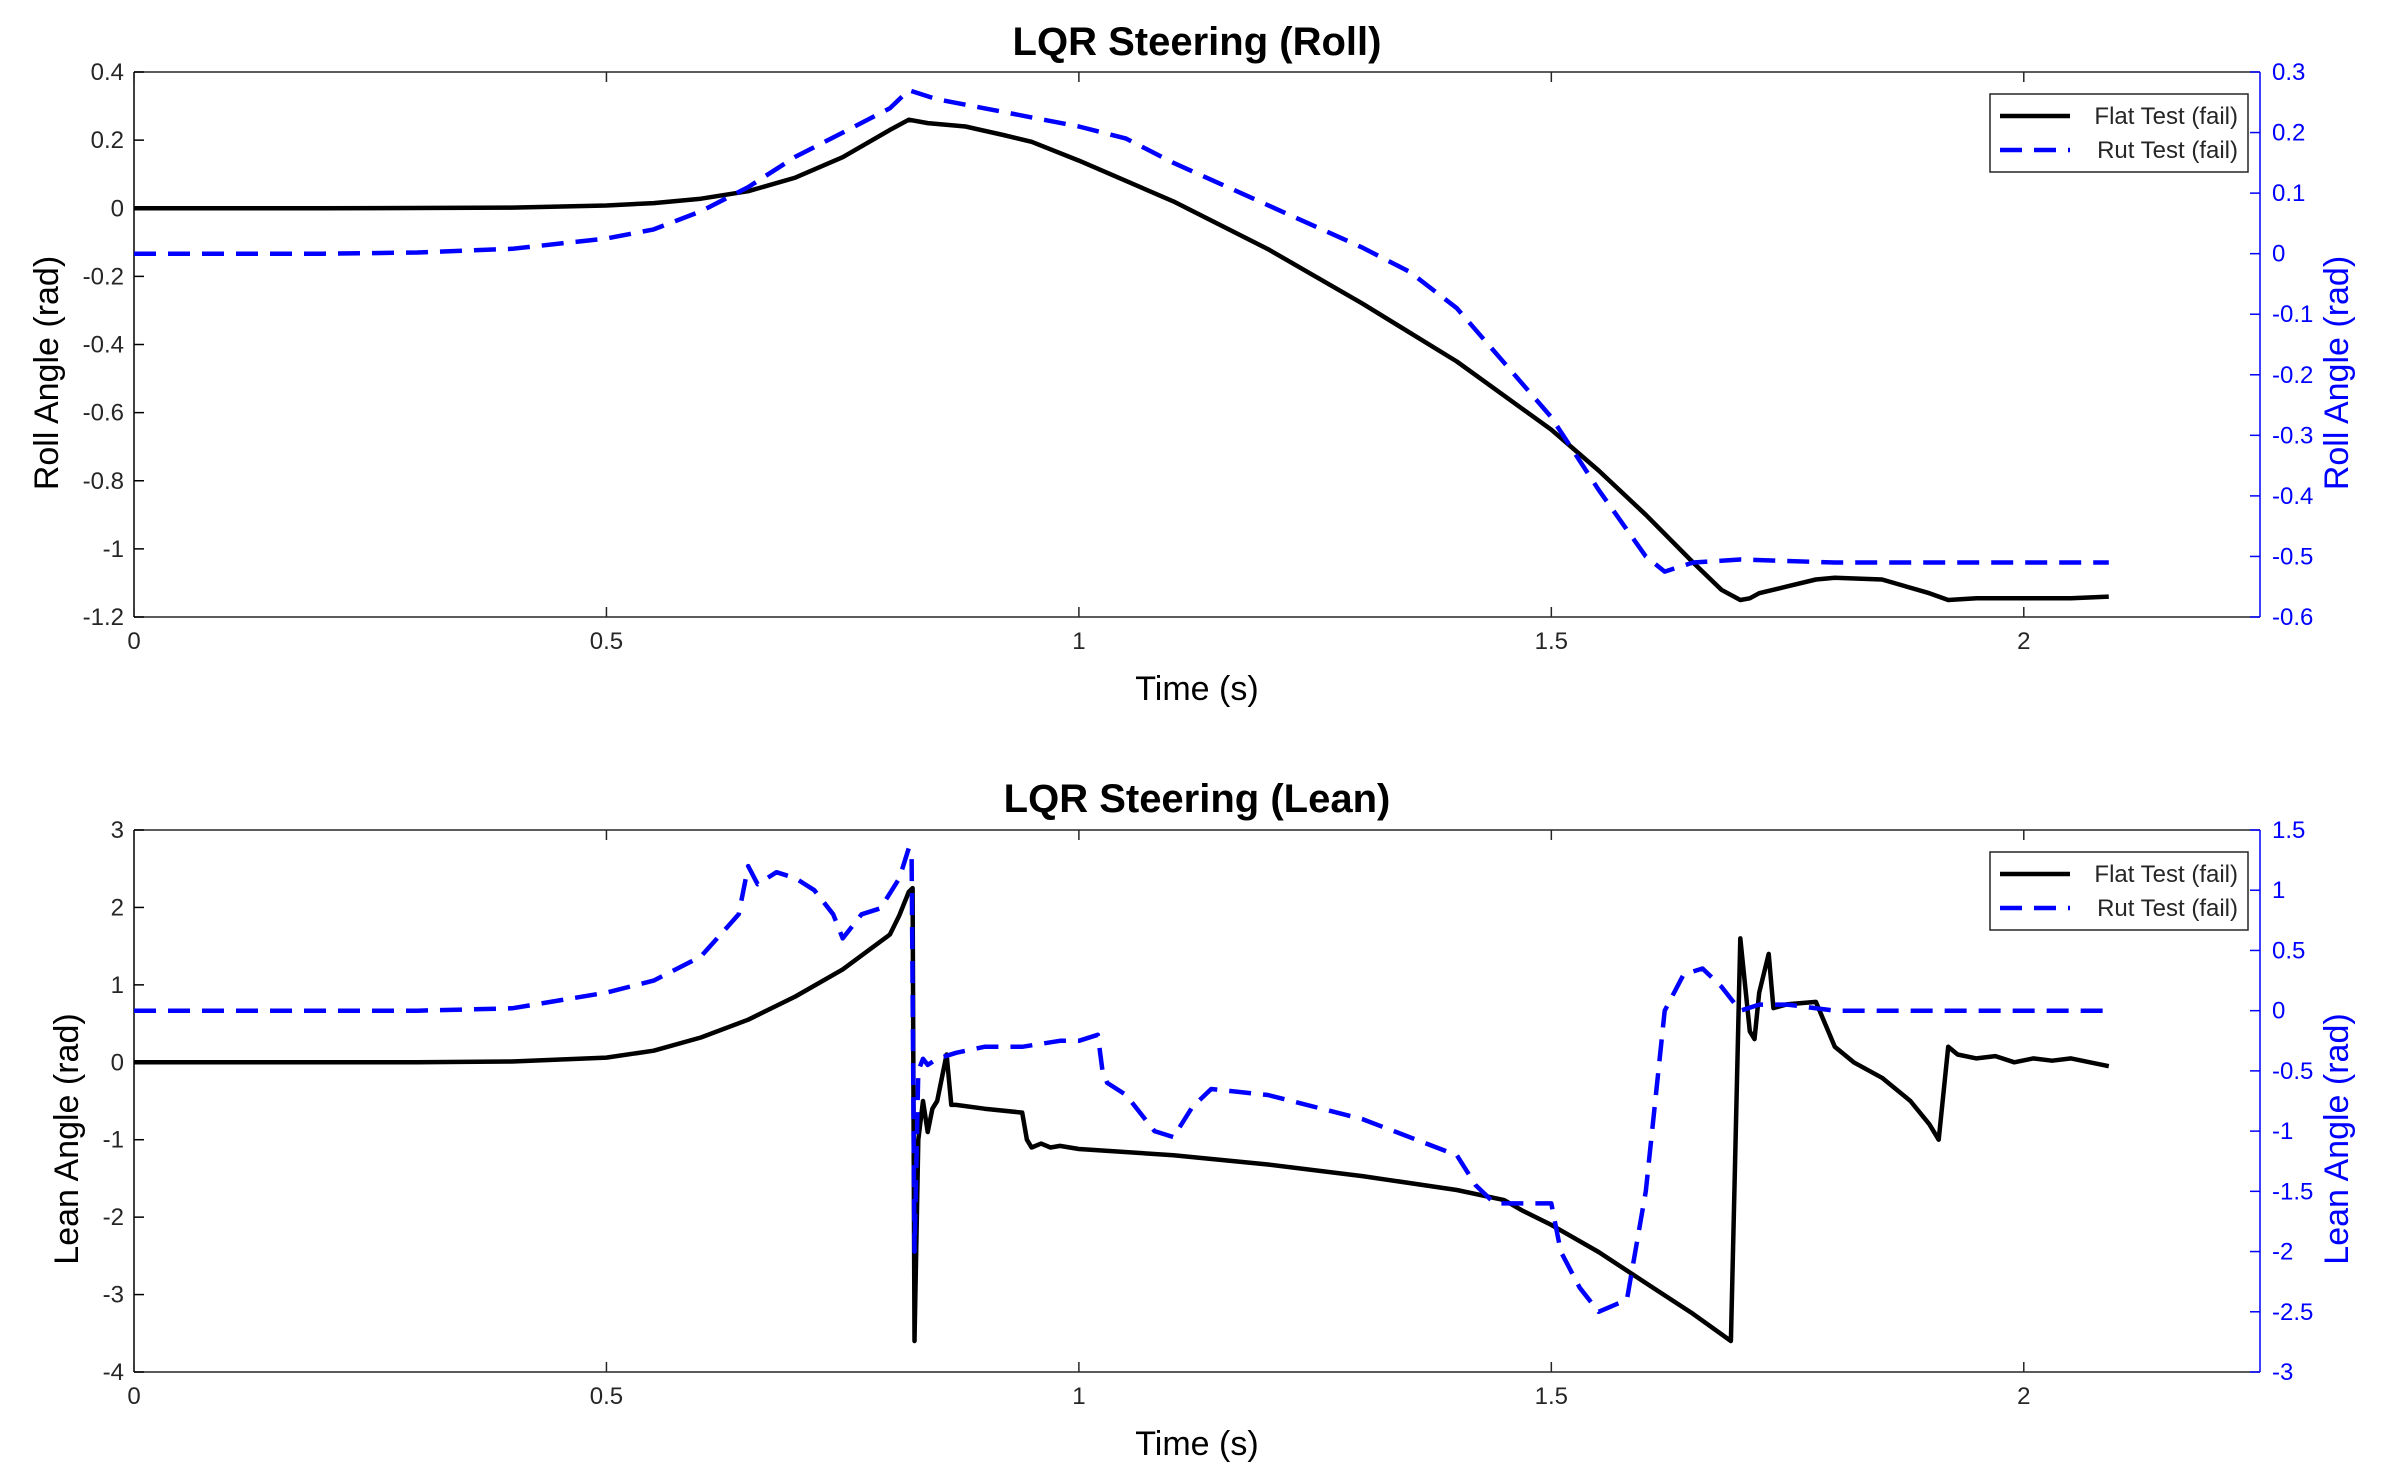  I want to click on lean-x-tick-label: 1, so click(1078, 1396).